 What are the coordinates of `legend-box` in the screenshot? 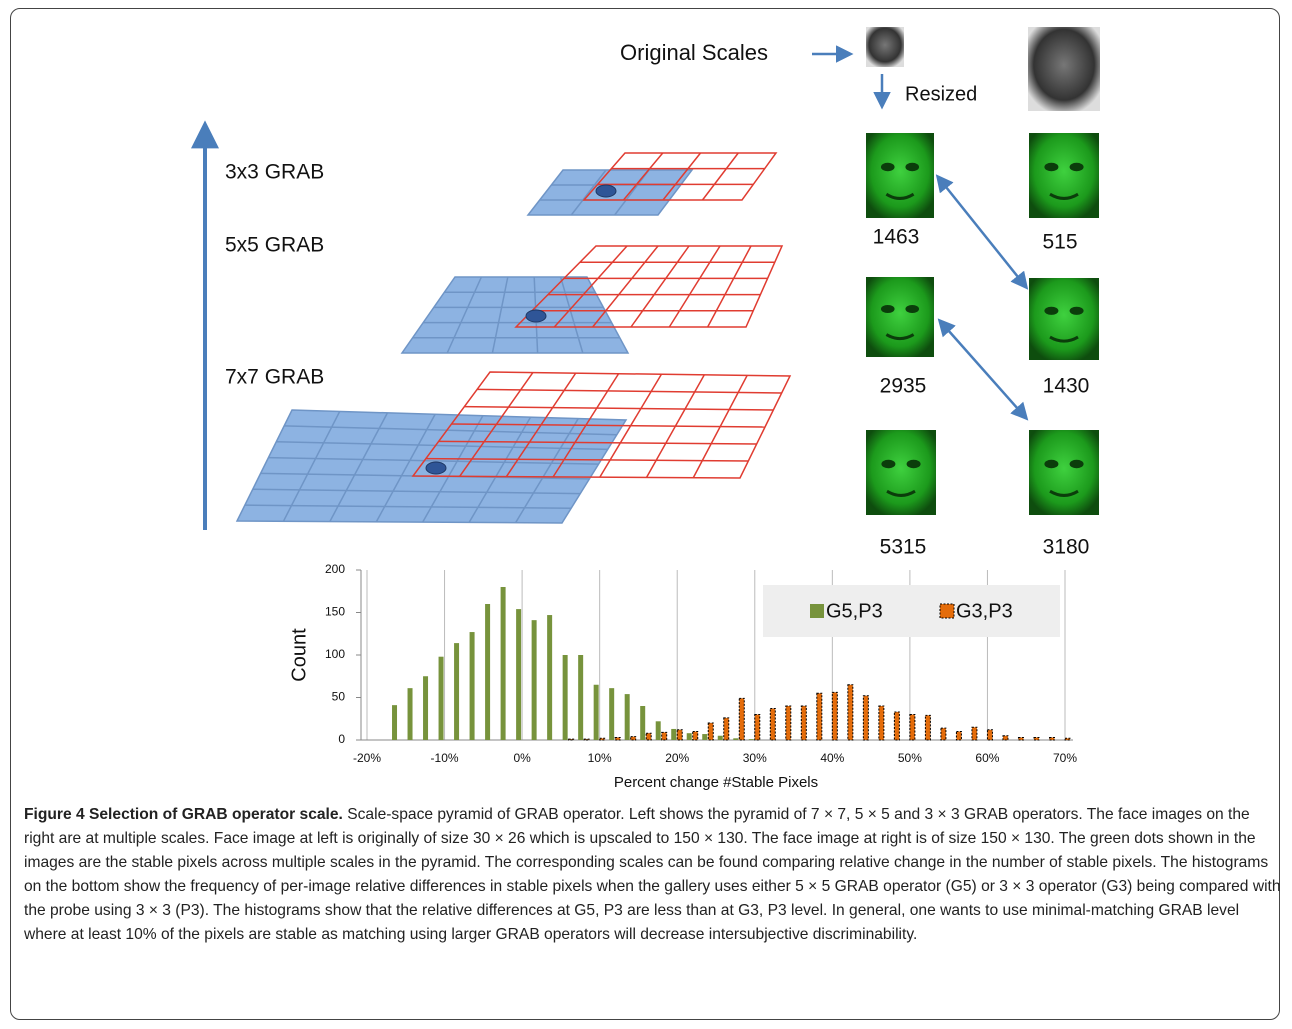 It's located at (911, 611).